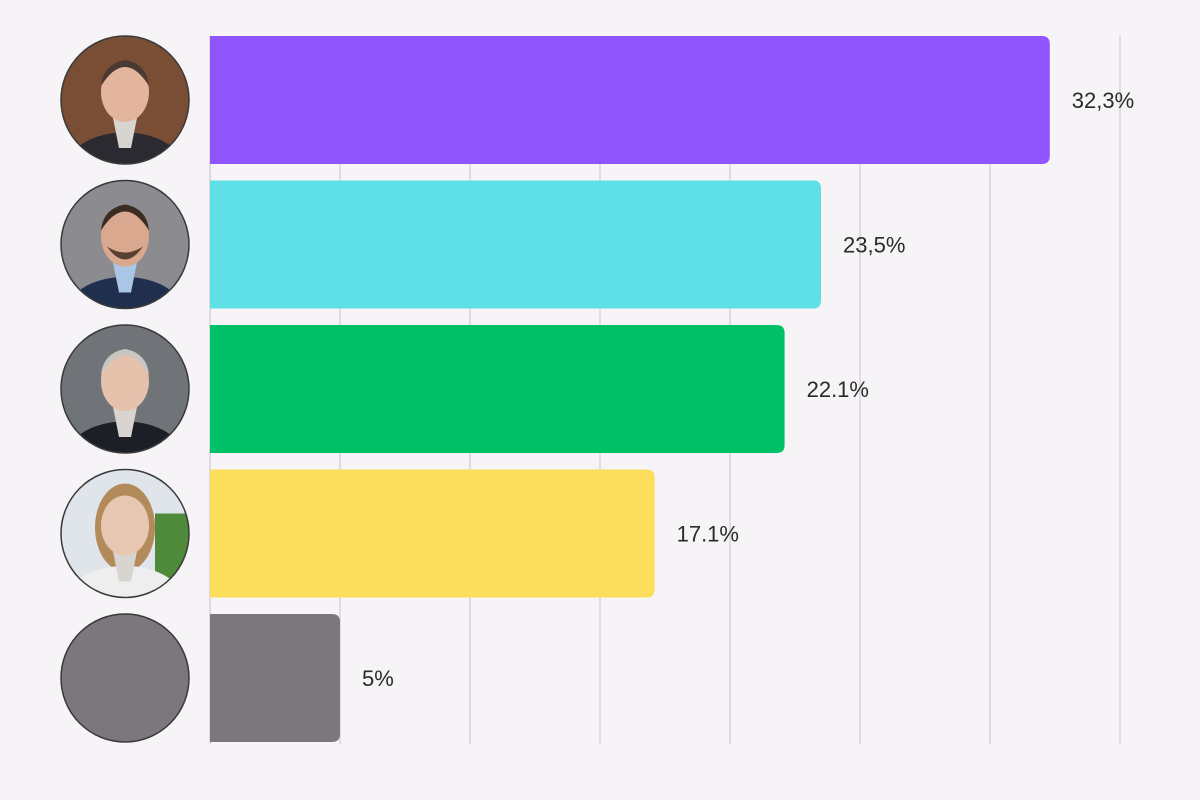 The height and width of the screenshot is (800, 1200). I want to click on bar-value-label: 23,5%, so click(874, 245).